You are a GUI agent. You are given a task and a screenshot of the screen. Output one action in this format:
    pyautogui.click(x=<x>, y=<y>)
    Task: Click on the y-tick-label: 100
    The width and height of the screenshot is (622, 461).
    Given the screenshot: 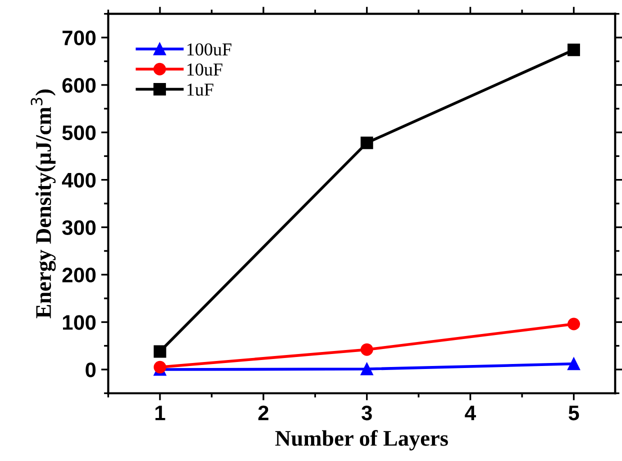 What is the action you would take?
    pyautogui.click(x=79, y=322)
    